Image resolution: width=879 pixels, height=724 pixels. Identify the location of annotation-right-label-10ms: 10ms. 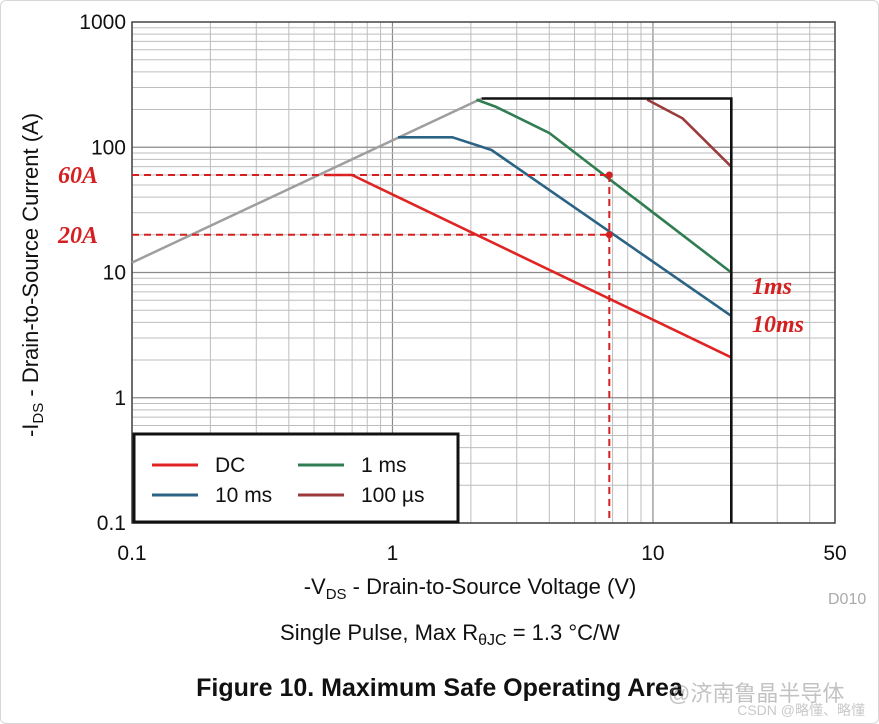
(778, 325).